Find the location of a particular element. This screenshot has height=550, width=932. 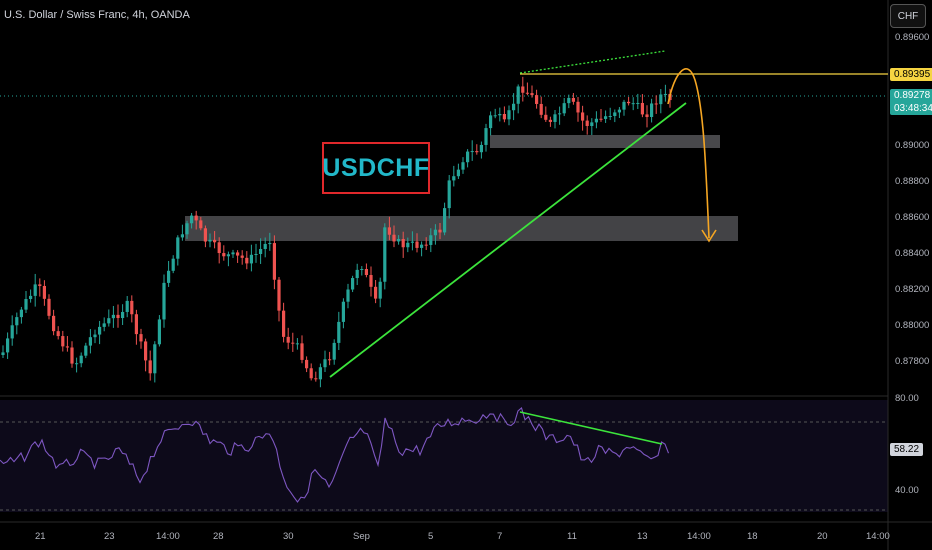

time-tick: 5 is located at coordinates (431, 536).